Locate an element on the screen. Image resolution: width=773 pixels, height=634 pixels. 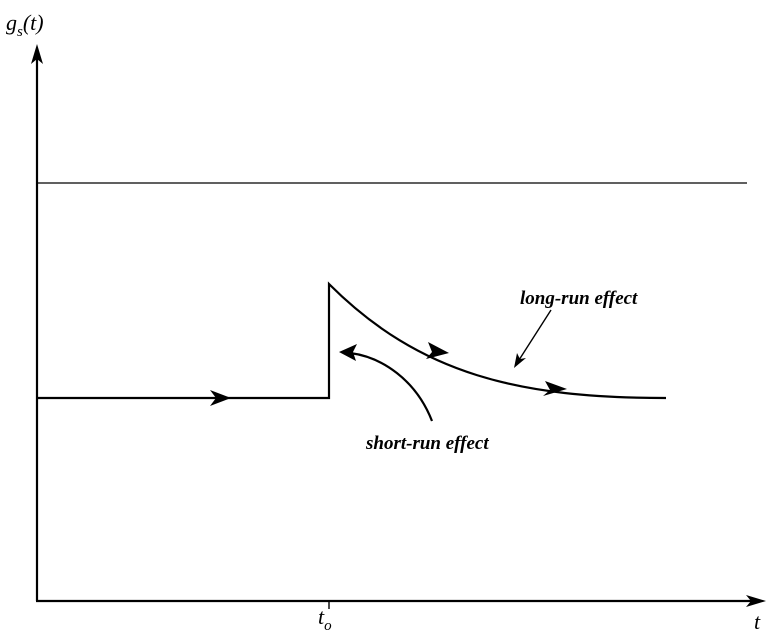
time-marker-main: t is located at coordinates (321, 616).